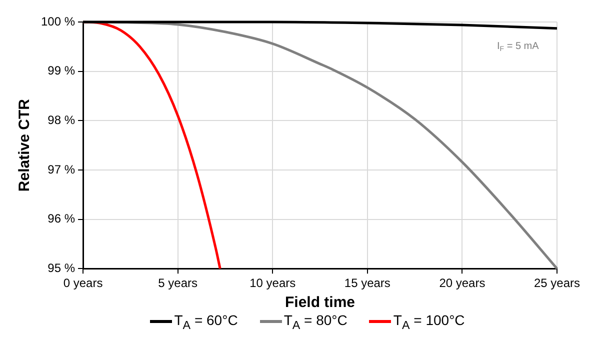 Image resolution: width=595 pixels, height=354 pixels. I want to click on x-tick-label: 0 years, so click(83, 283).